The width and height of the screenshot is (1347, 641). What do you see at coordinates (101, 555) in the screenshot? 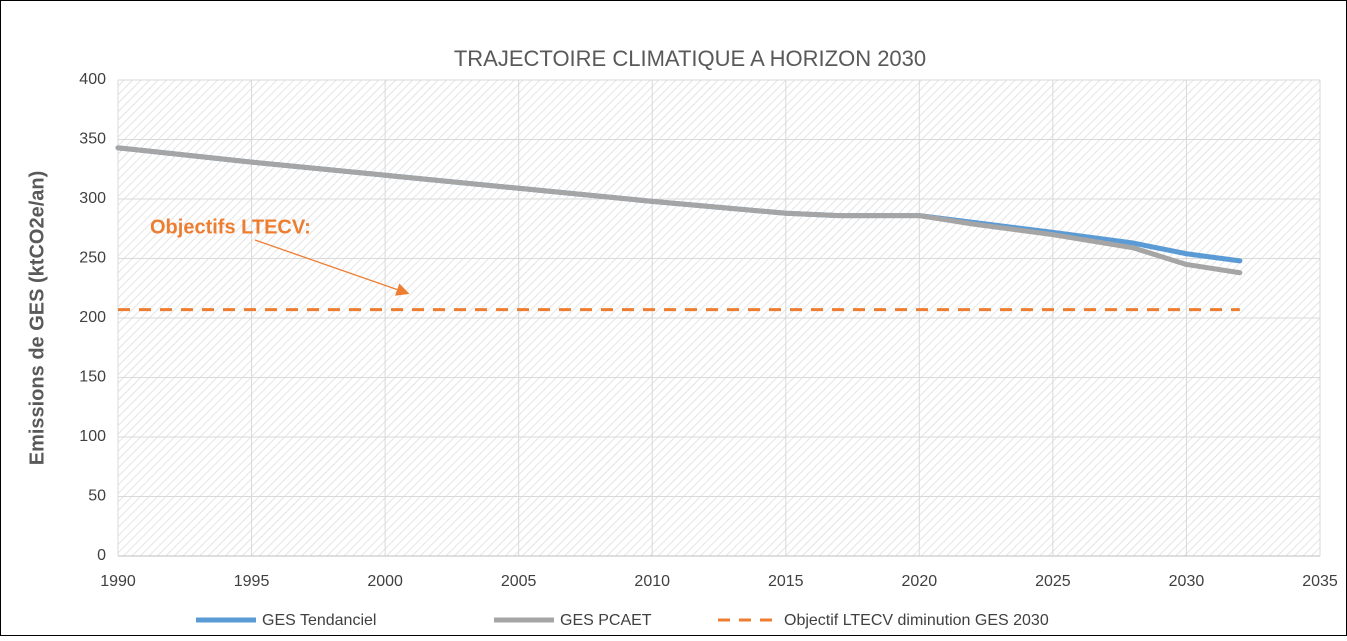
I see `y-tick-label: 0` at bounding box center [101, 555].